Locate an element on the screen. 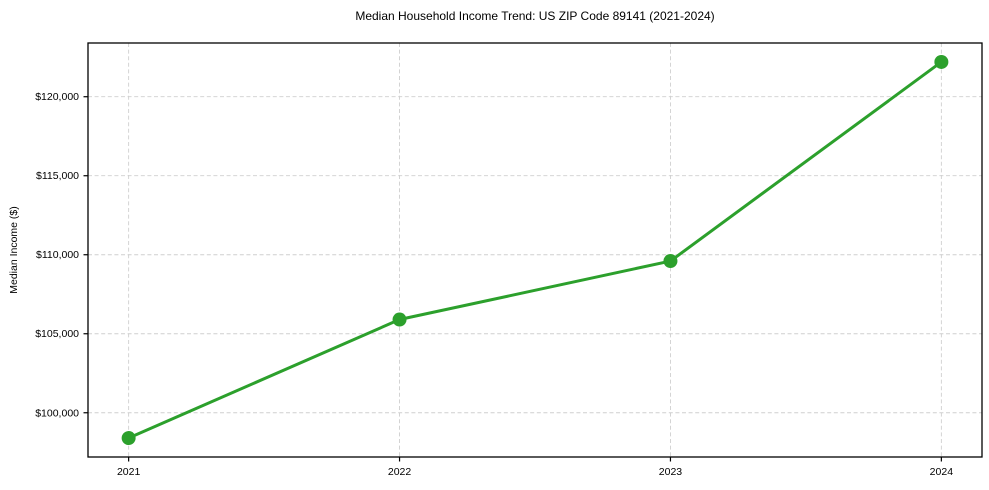  y-tick-label: $100,000 is located at coordinates (57, 413).